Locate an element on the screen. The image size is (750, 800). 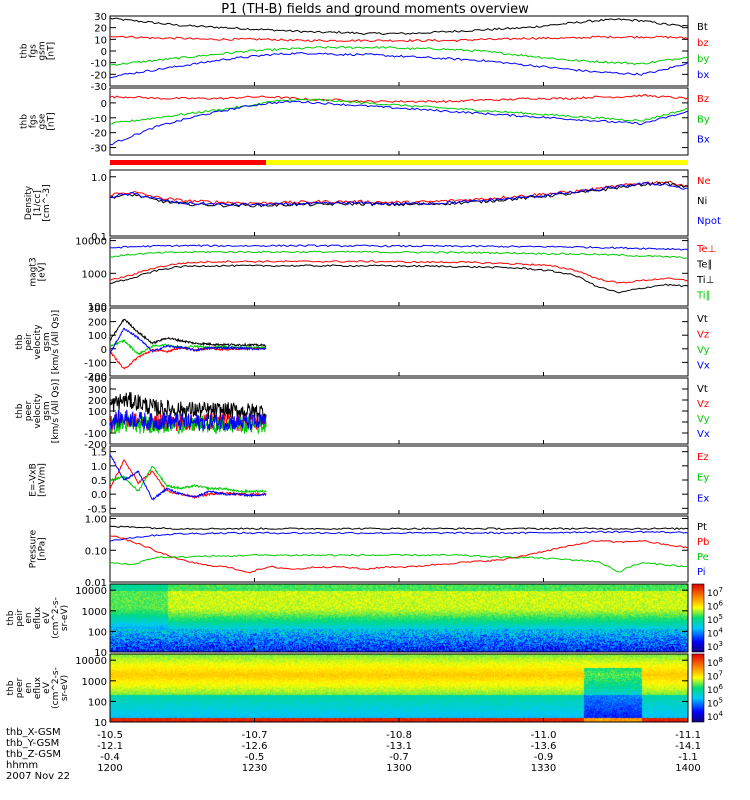
colorbar-tick-peir-eflux-4: 10³ is located at coordinates (715, 646).